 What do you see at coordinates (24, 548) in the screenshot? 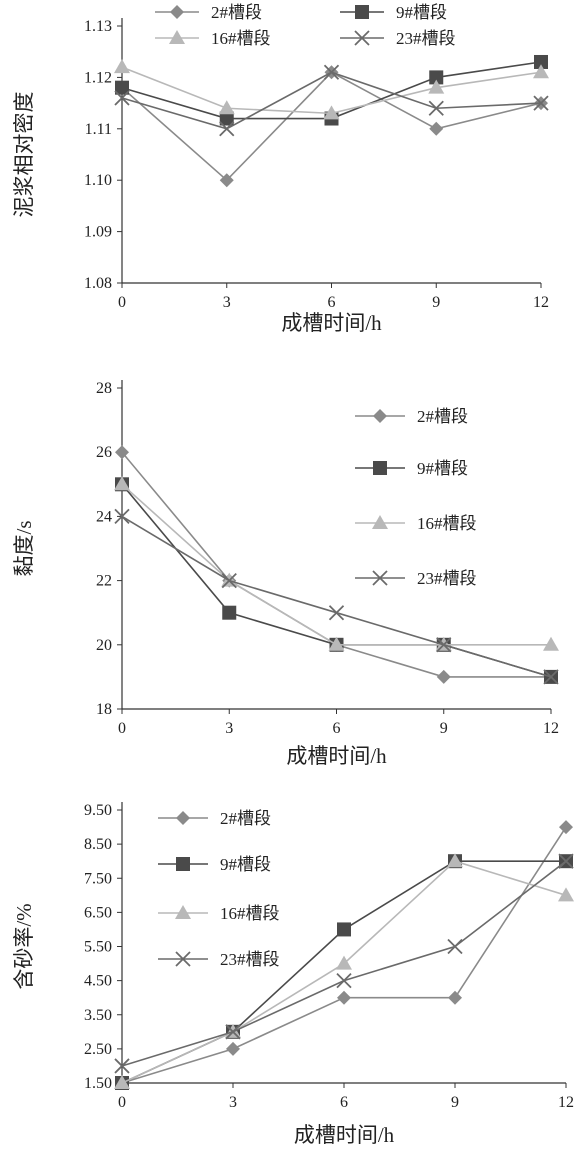
I see `y-axis-label: 黏度/s` at bounding box center [24, 548].